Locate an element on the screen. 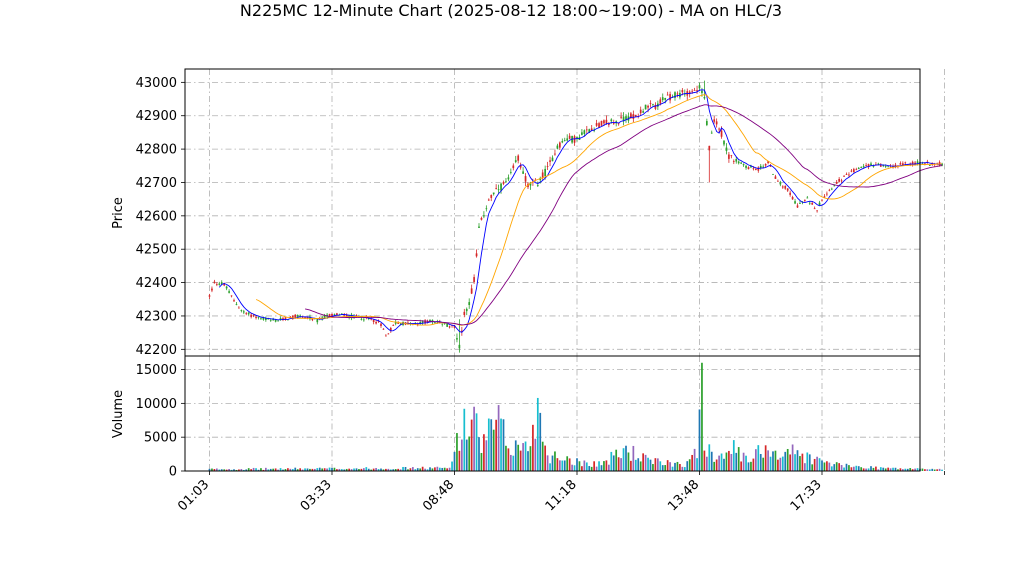  volume-tick-label: 0 is located at coordinates (173, 472).